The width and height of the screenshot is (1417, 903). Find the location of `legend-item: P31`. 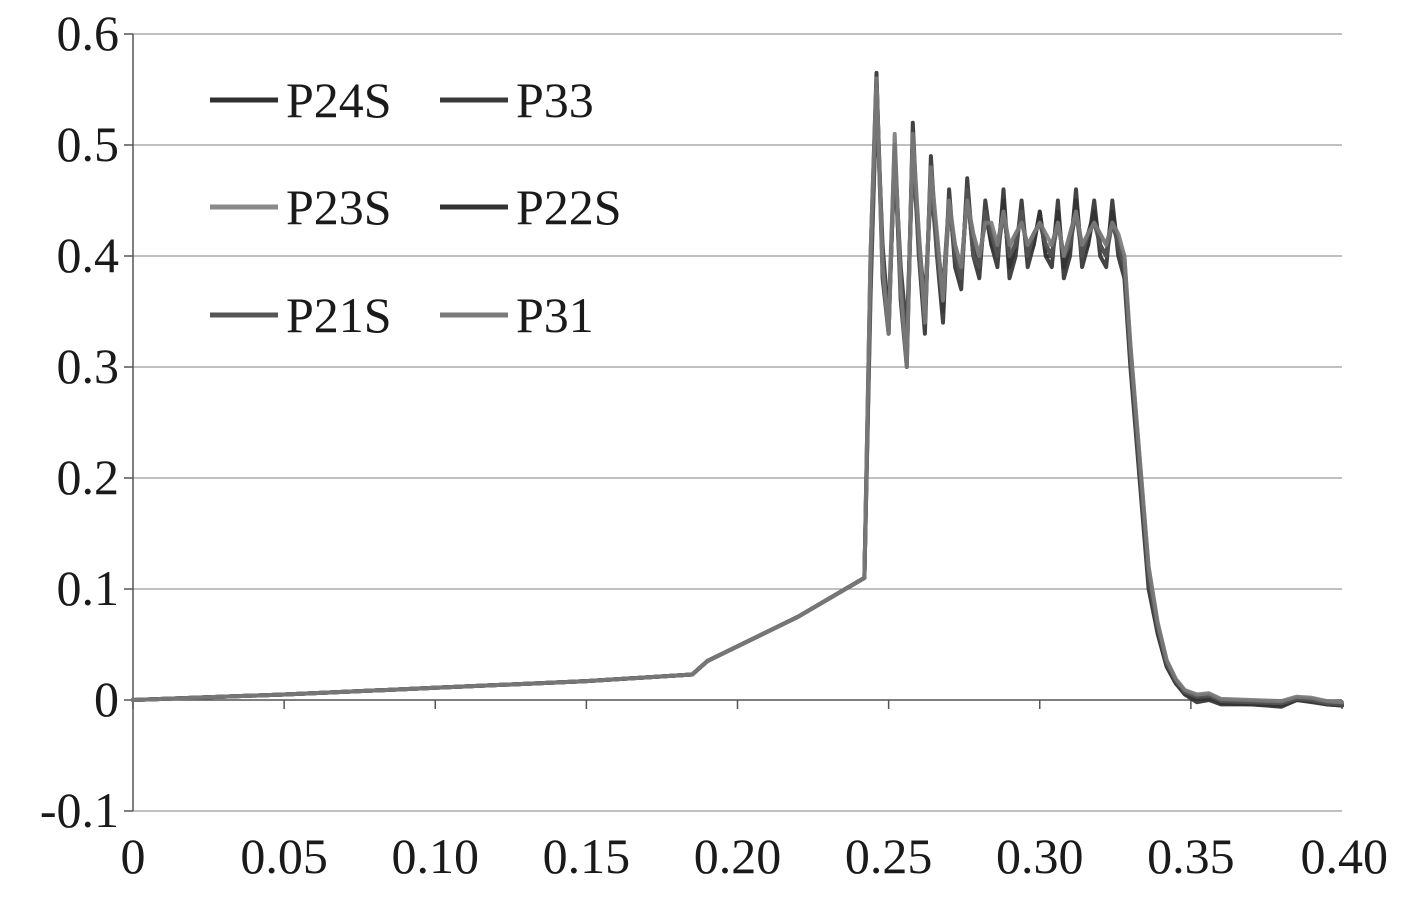

legend-item: P31 is located at coordinates (517, 315).